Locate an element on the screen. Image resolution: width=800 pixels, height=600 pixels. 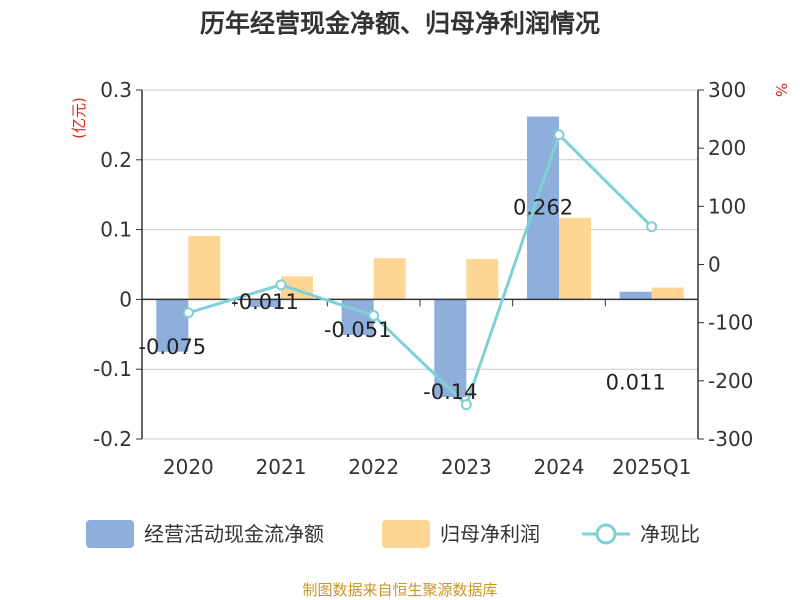
left-tick-label: 0 is located at coordinates (125, 299).